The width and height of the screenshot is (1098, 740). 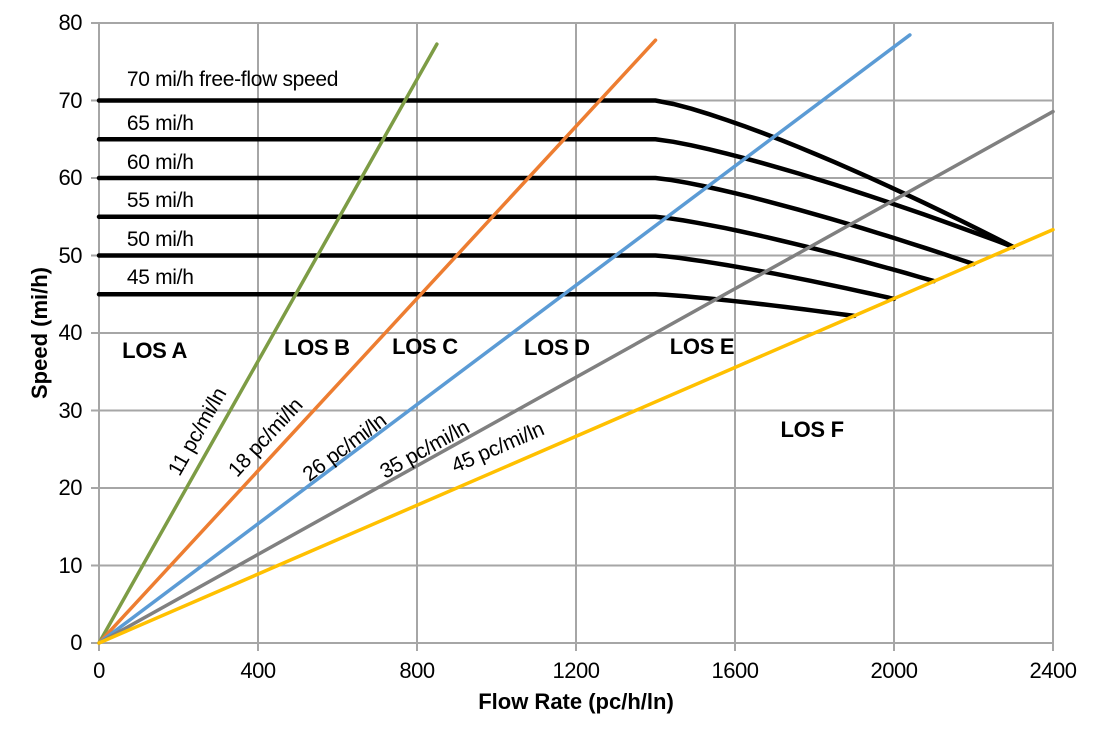 What do you see at coordinates (160, 163) in the screenshot?
I see `ffs-curve-label-60: 60 mi/h` at bounding box center [160, 163].